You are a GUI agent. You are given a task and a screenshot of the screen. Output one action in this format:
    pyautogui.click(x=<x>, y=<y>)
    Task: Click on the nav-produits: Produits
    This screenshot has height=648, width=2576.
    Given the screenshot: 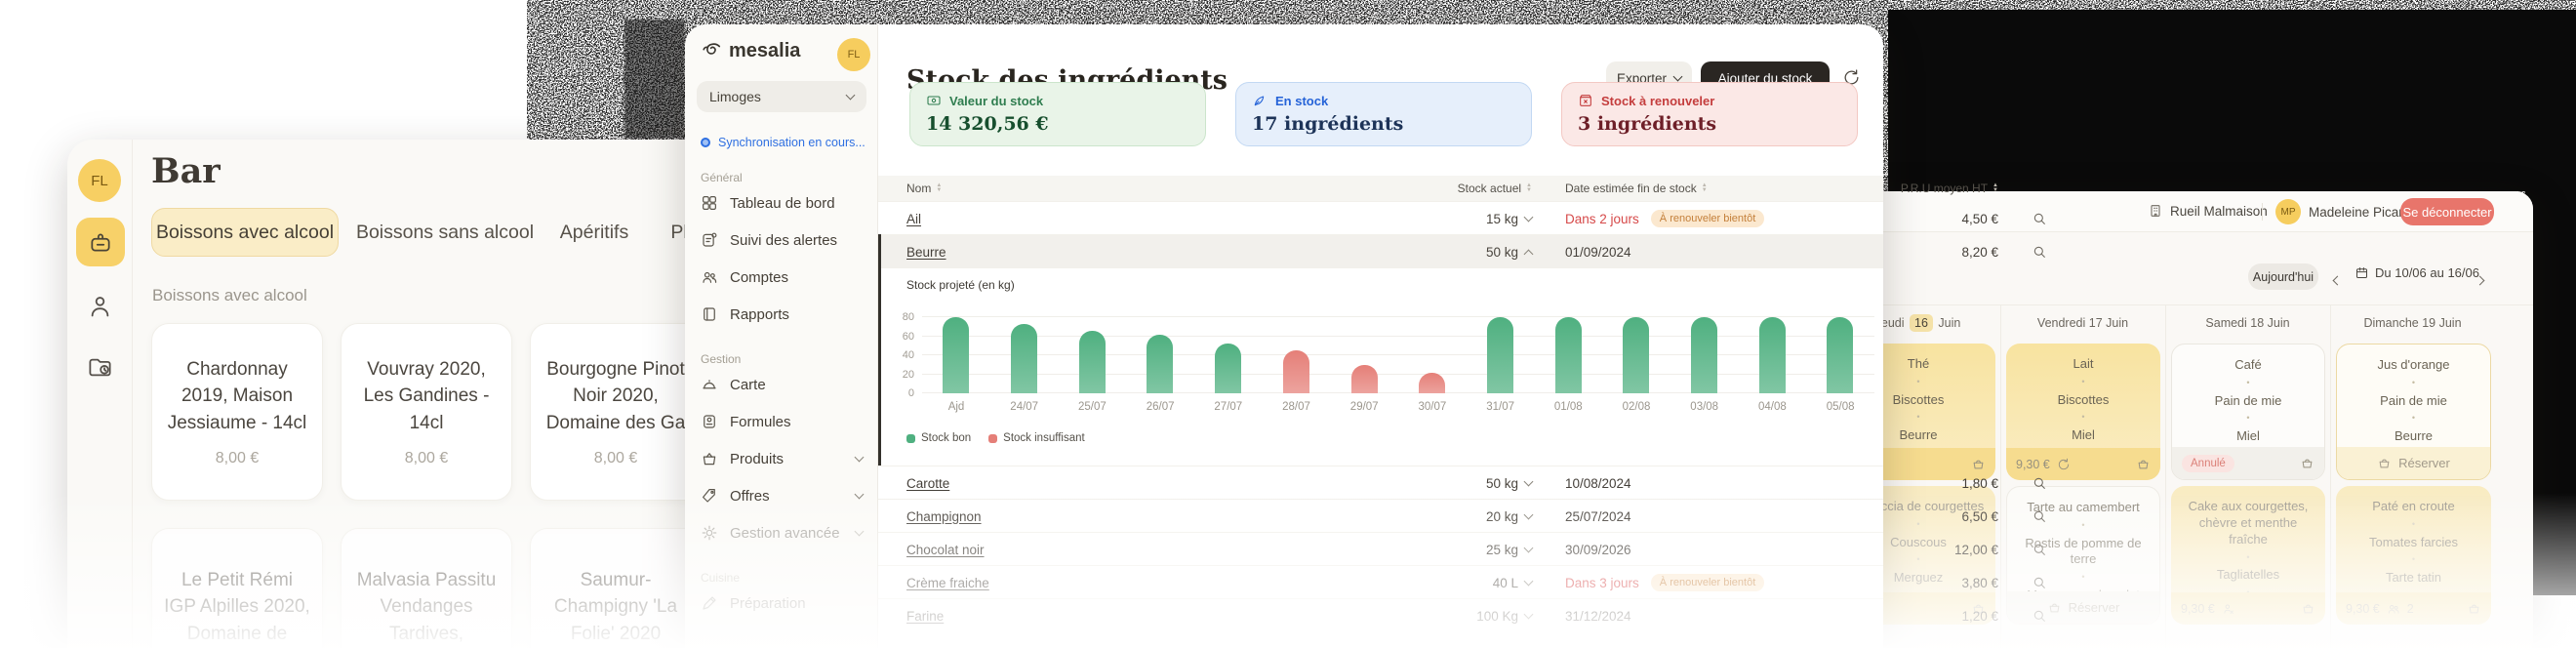 What is the action you would take?
    pyautogui.click(x=783, y=459)
    